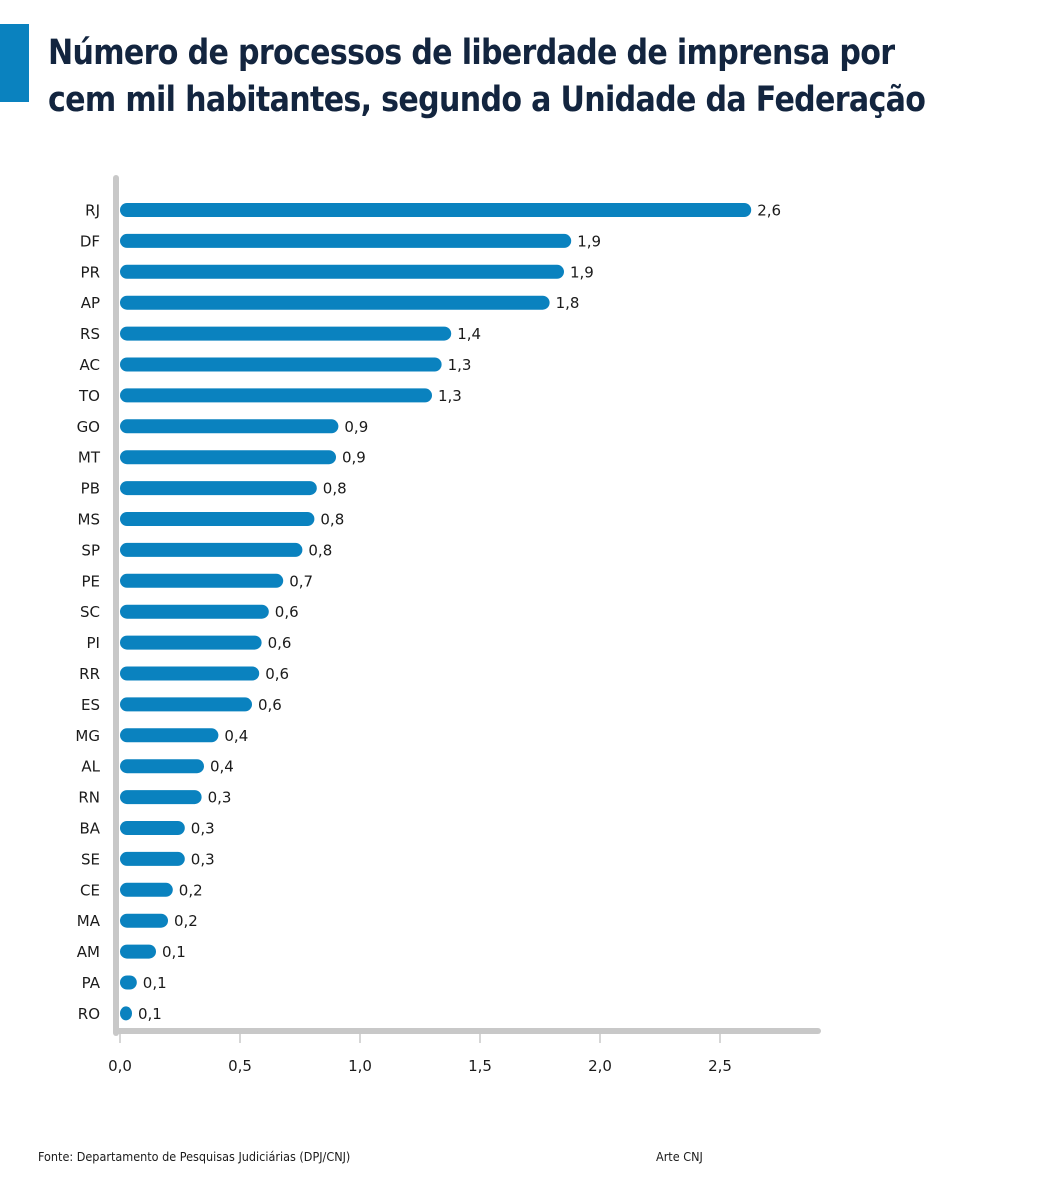  What do you see at coordinates (480, 1066) in the screenshot?
I see `x-tick-label: 1,5` at bounding box center [480, 1066].